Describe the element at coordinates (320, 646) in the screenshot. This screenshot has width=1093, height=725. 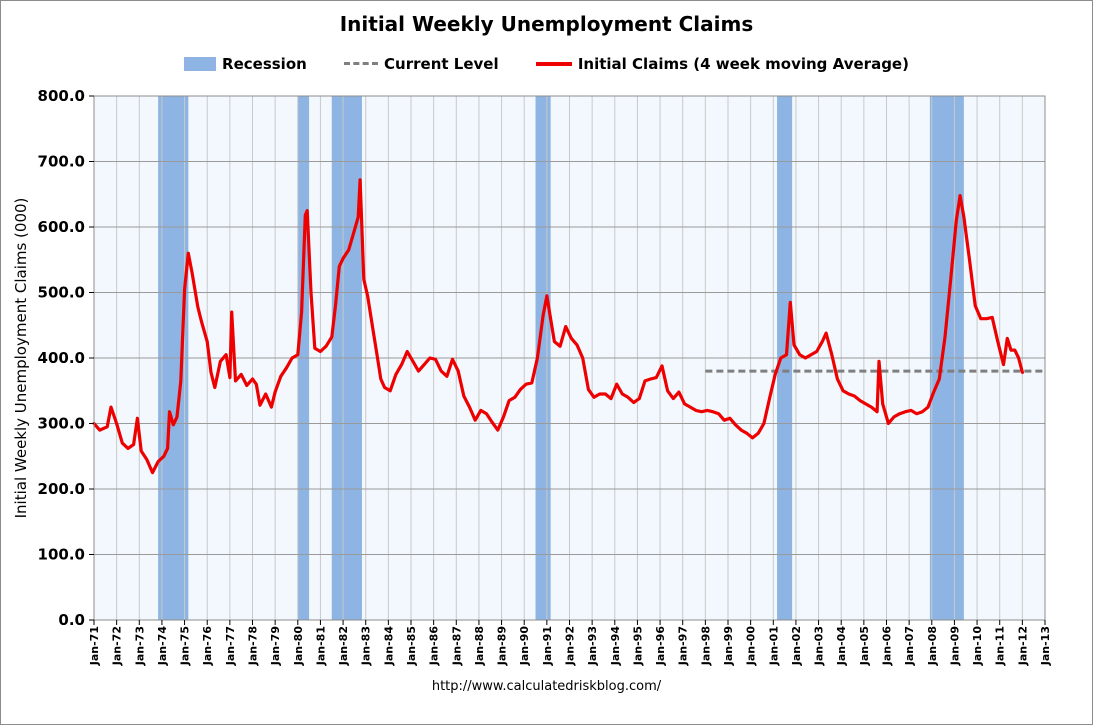
I see `x-tick-label-10: Jan-81` at that location.